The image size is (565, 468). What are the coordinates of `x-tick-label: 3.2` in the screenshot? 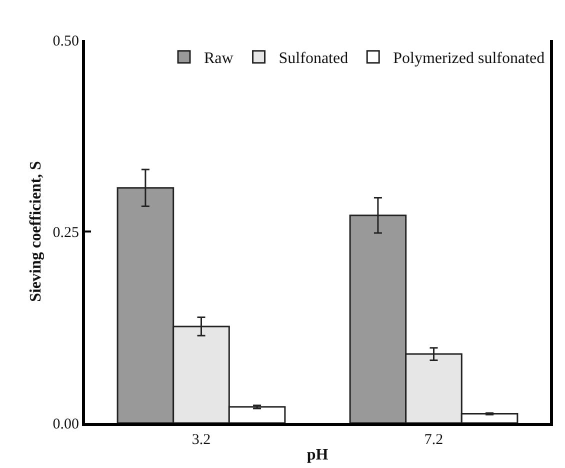 It's located at (201, 440).